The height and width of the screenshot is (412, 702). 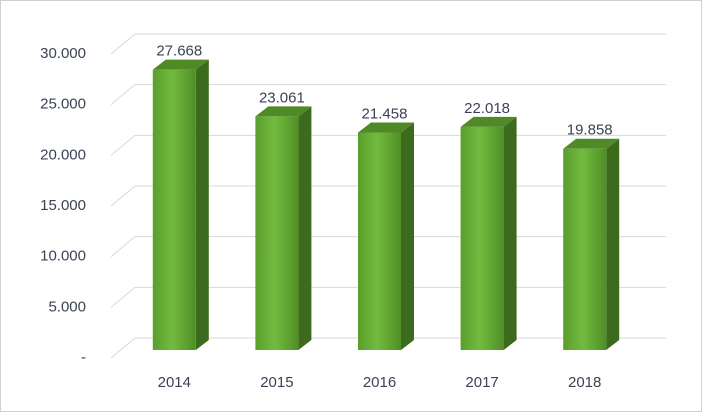 I want to click on value-label: 27.668, so click(x=179, y=51).